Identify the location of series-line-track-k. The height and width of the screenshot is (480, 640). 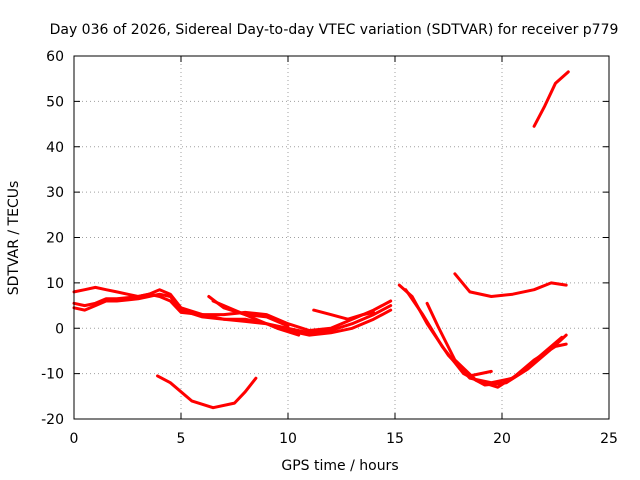
(480, 373).